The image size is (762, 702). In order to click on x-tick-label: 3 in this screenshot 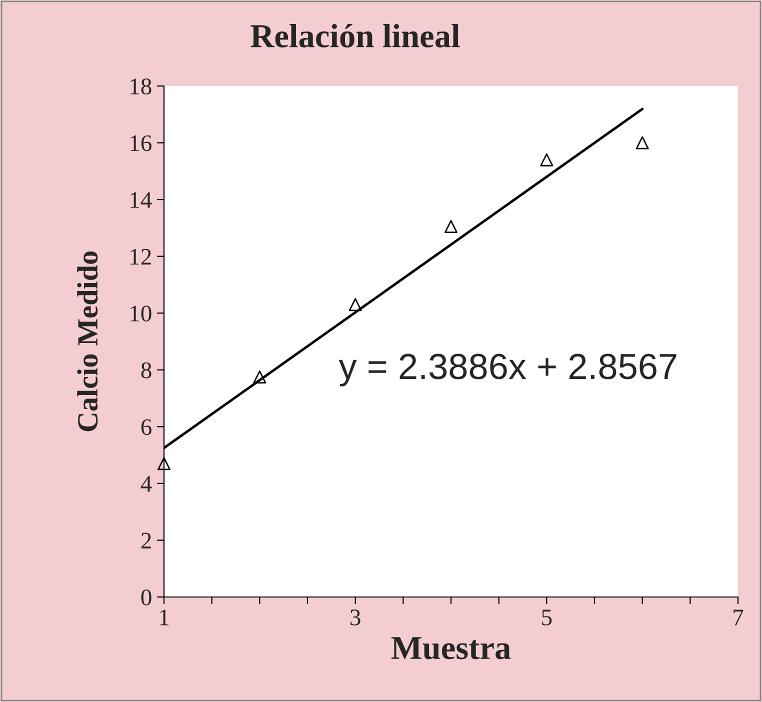, I will do `click(355, 618)`.